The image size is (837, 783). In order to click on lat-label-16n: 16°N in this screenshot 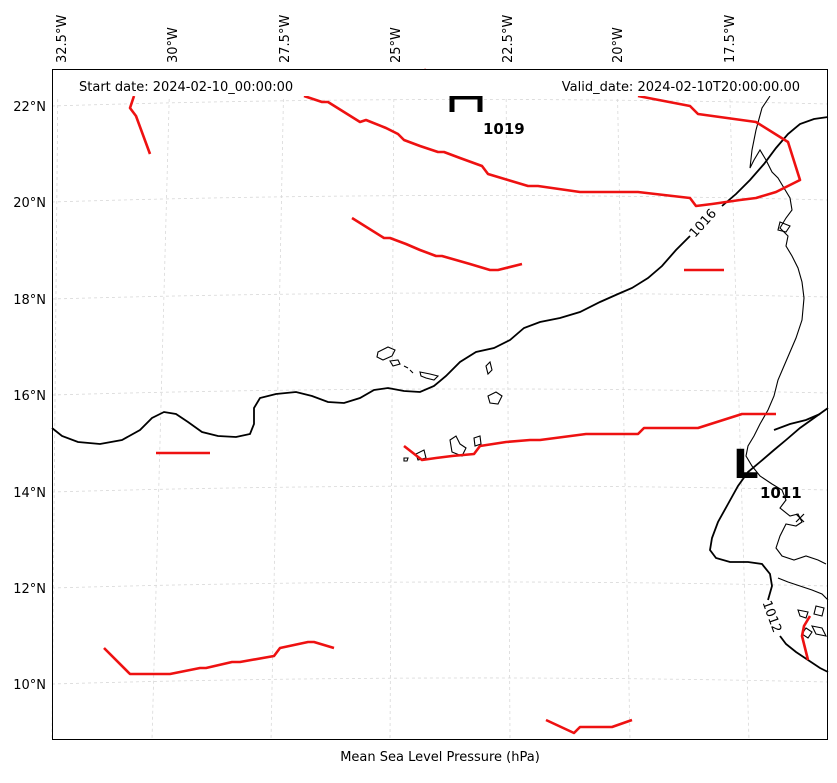, I will do `click(29, 396)`.